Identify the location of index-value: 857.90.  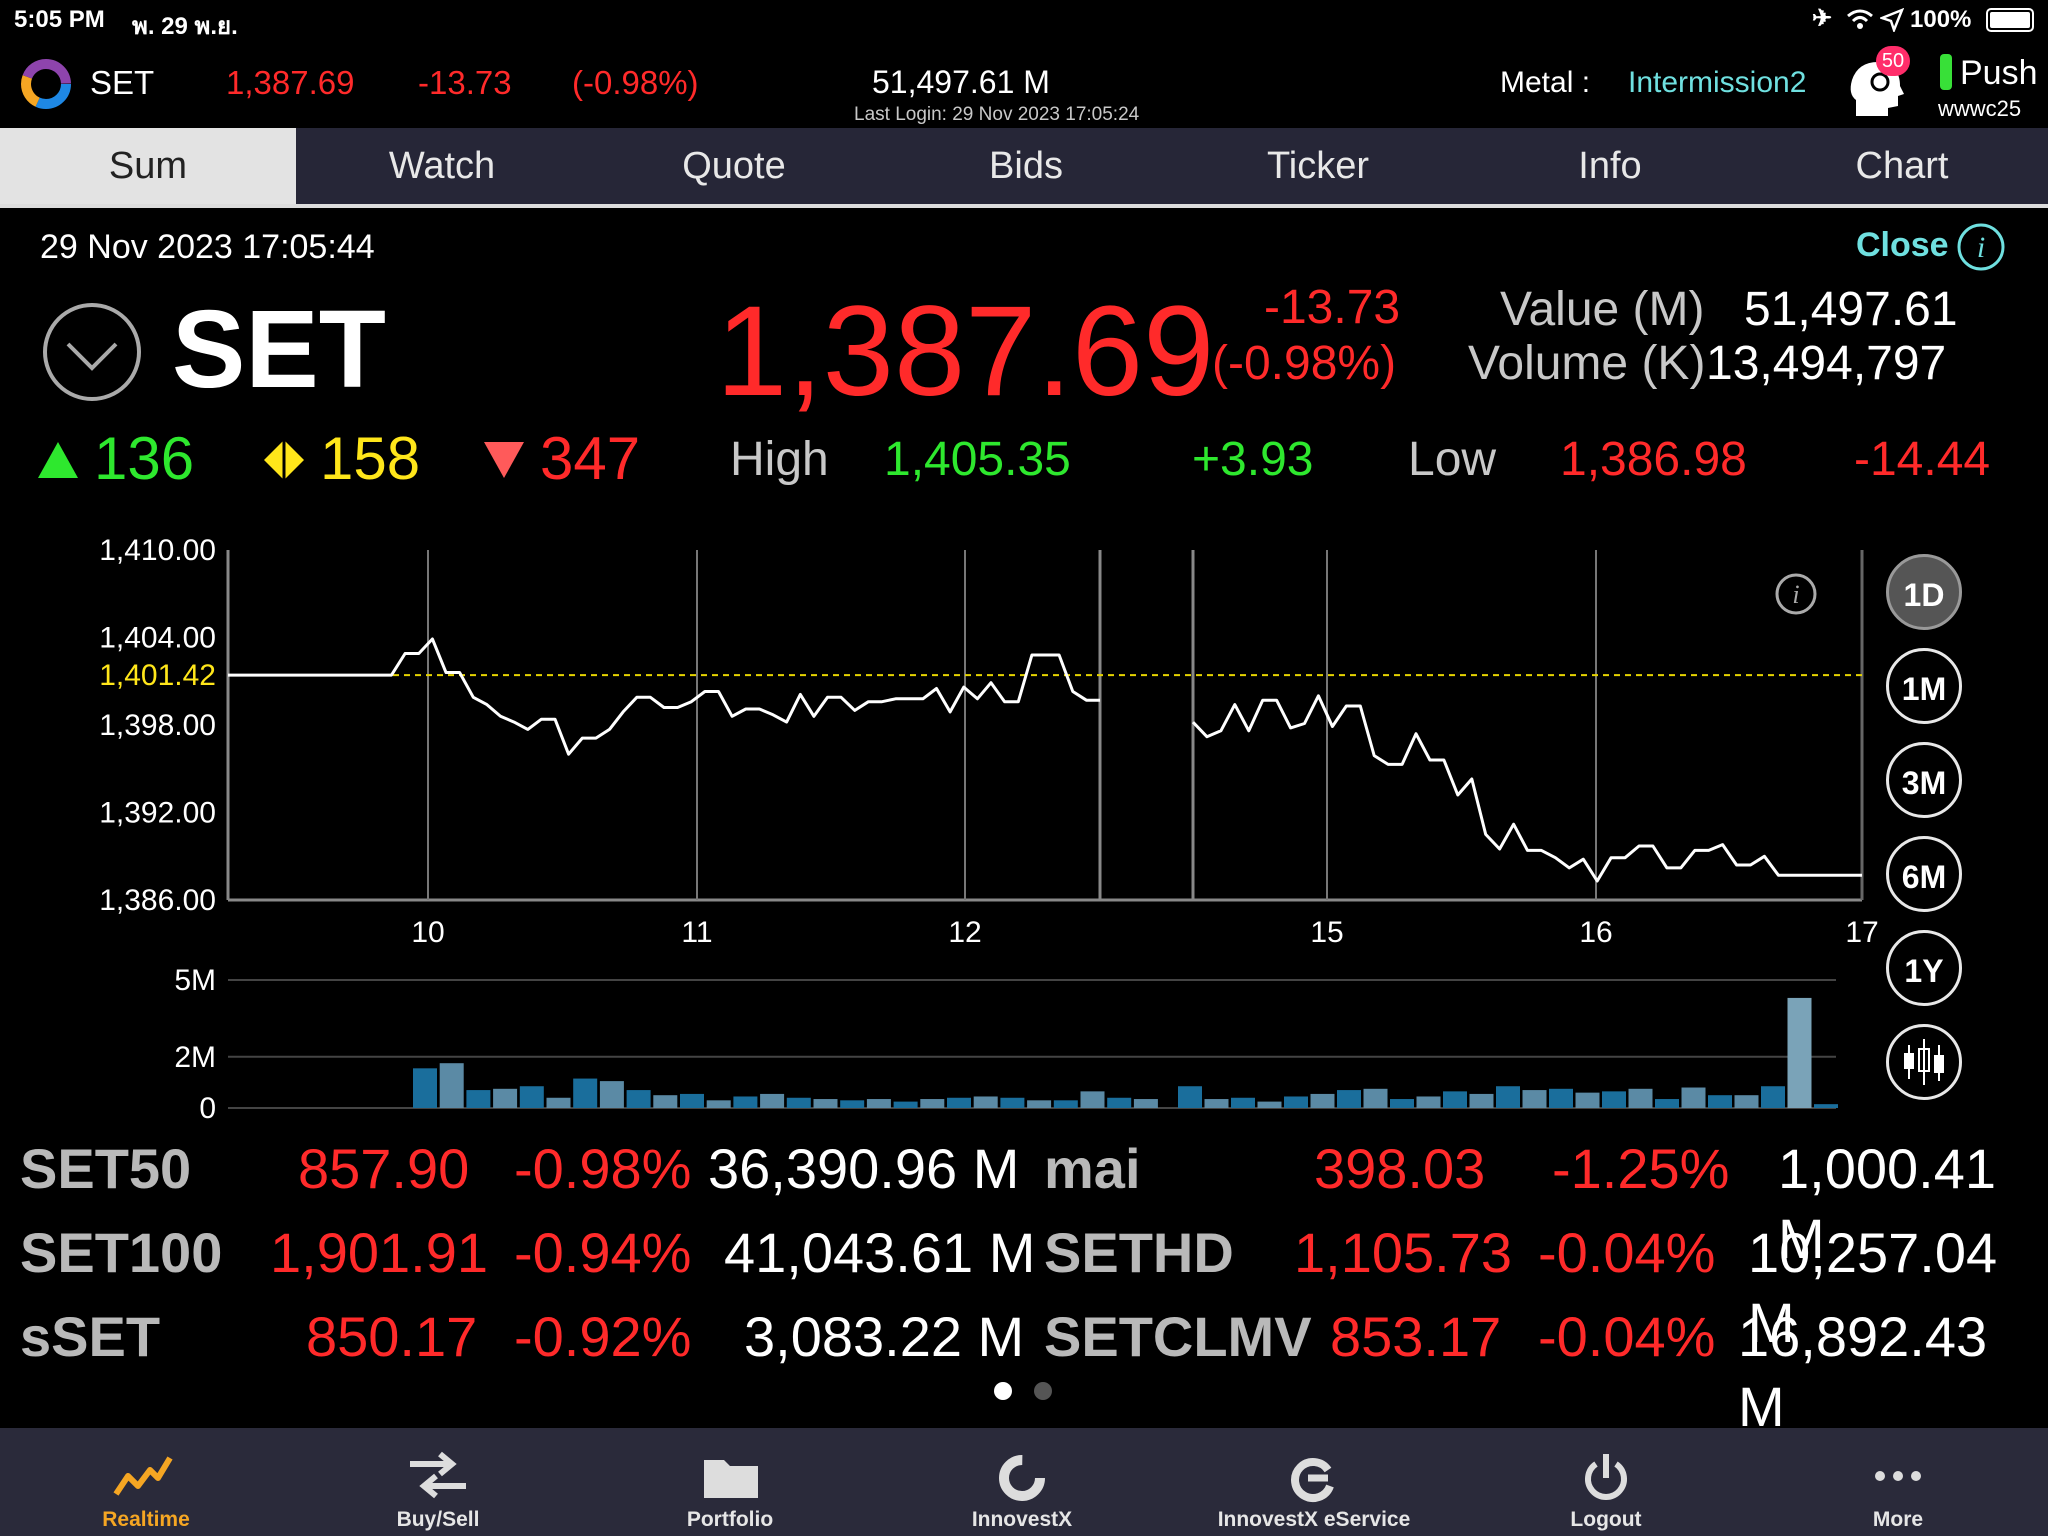
(384, 1168).